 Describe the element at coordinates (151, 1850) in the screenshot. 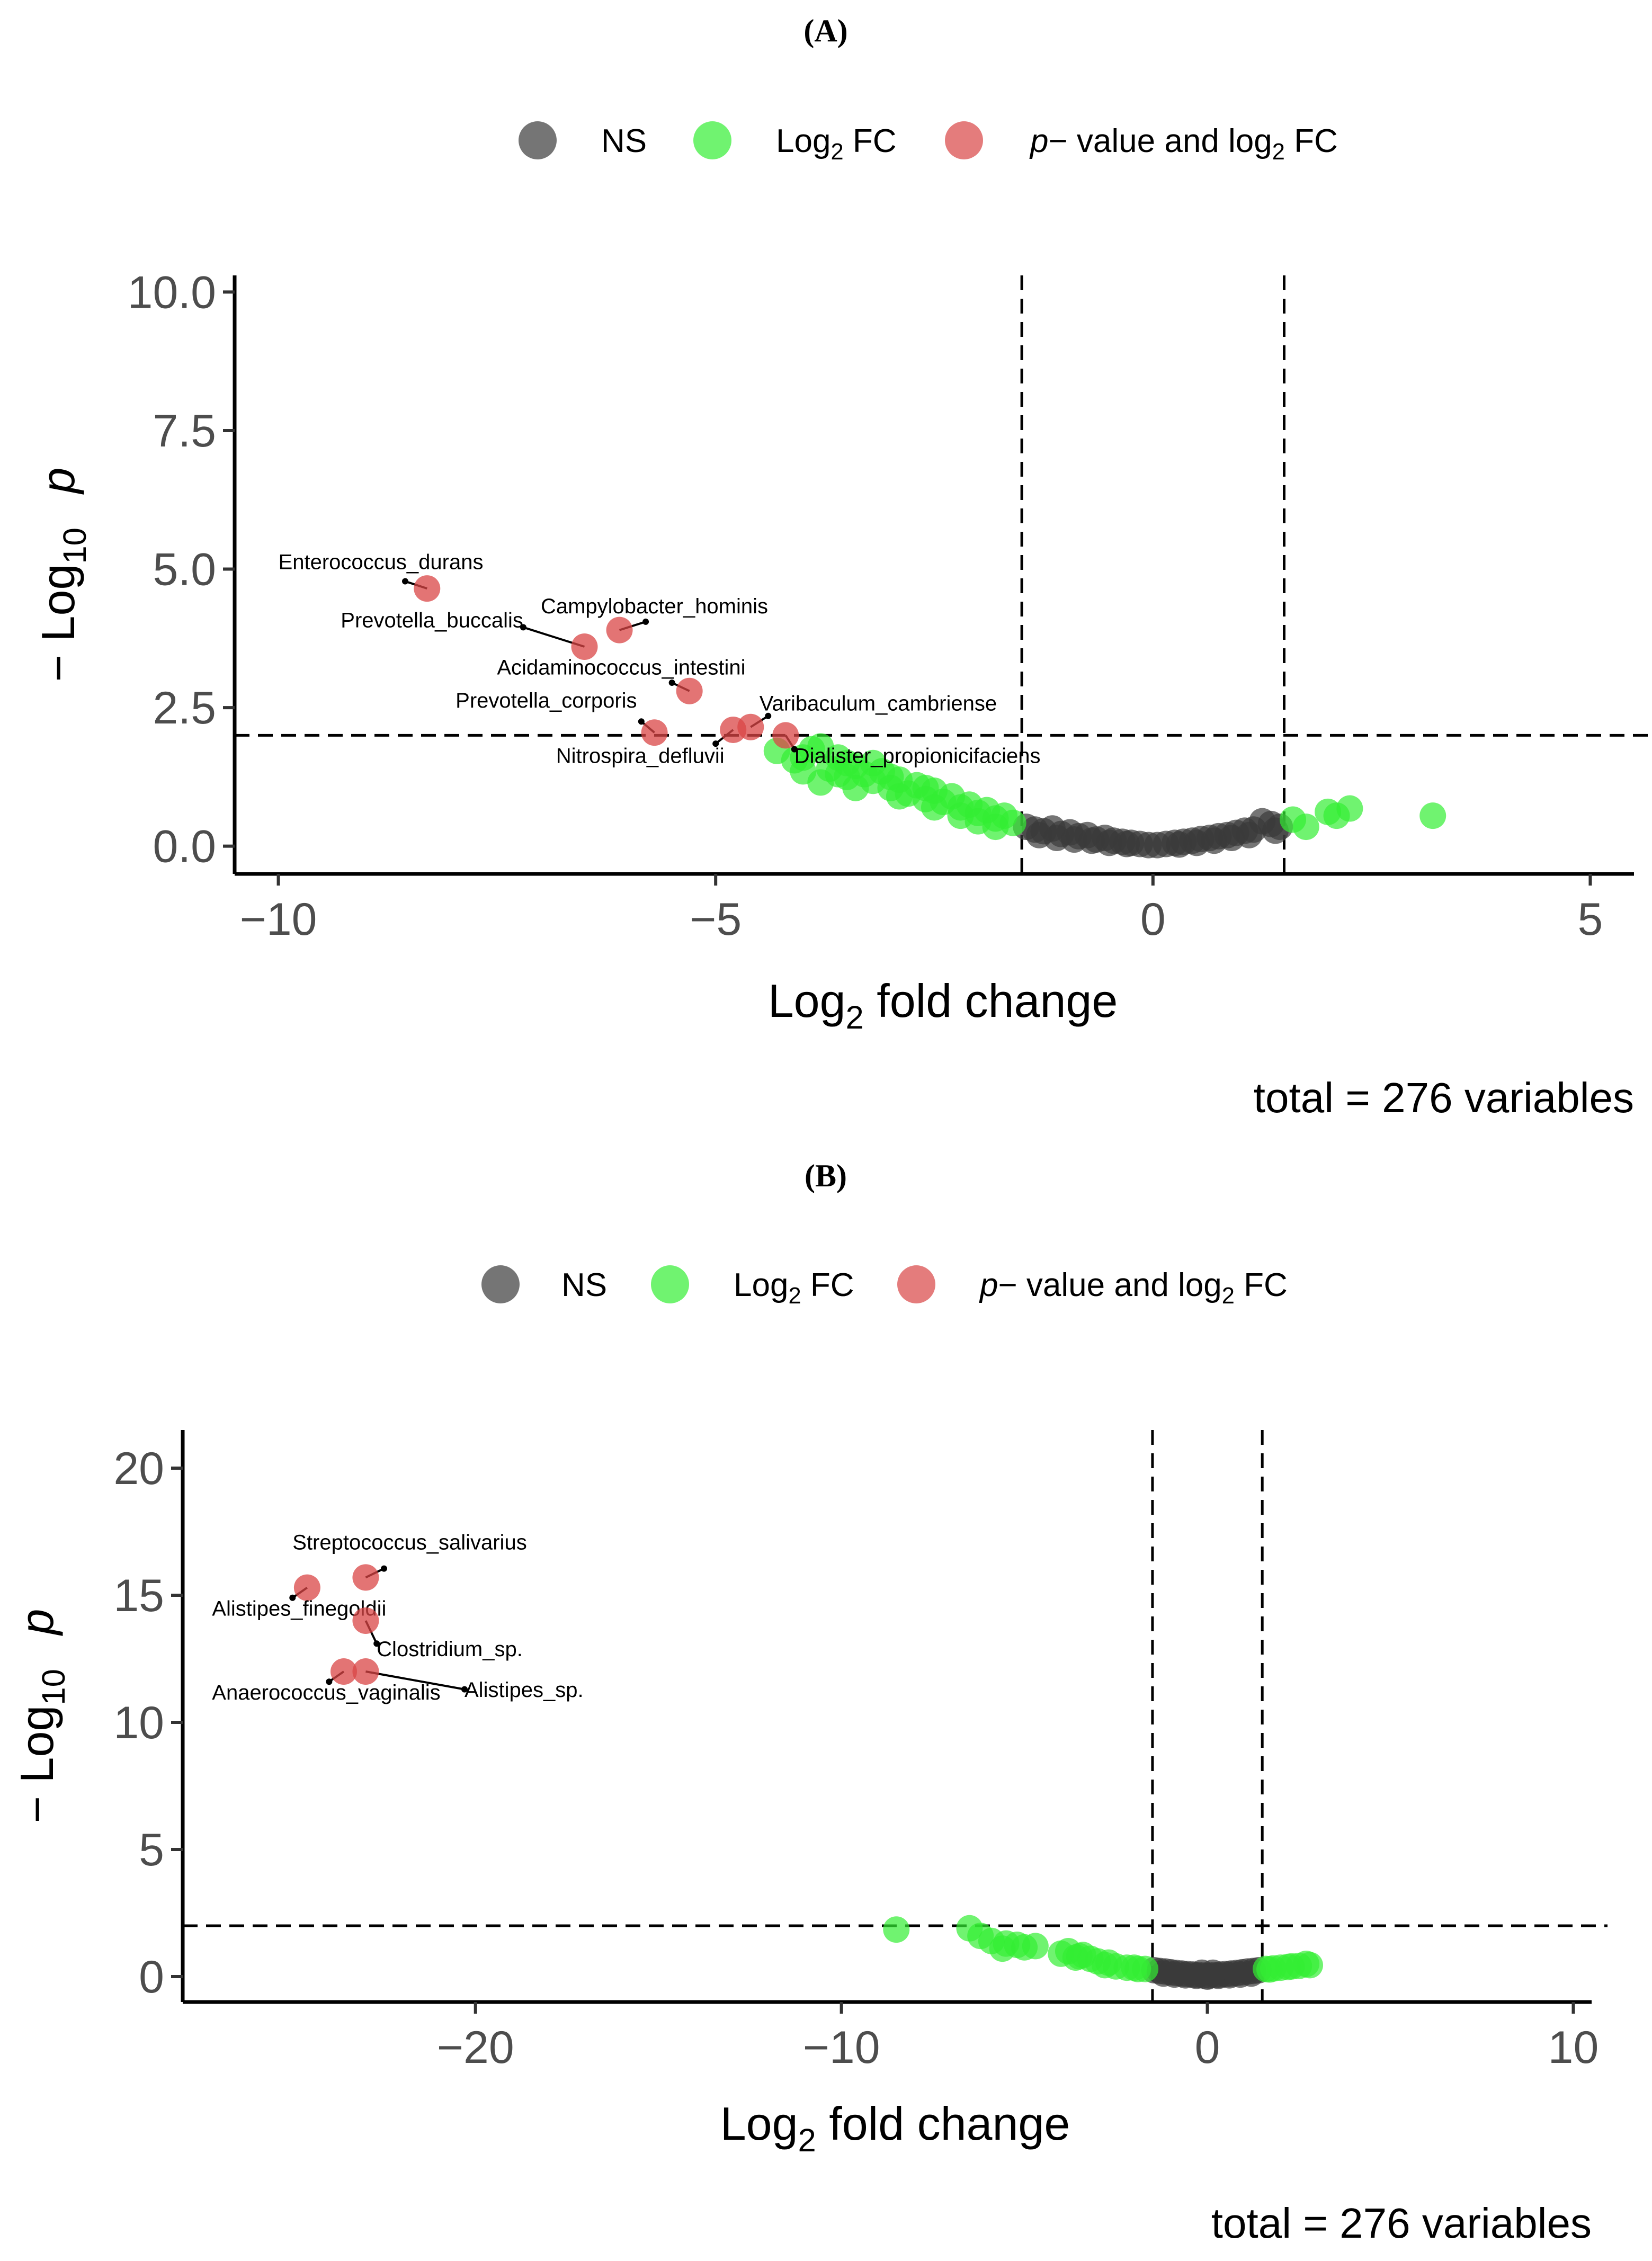

I see `y-tick-label: 5` at that location.